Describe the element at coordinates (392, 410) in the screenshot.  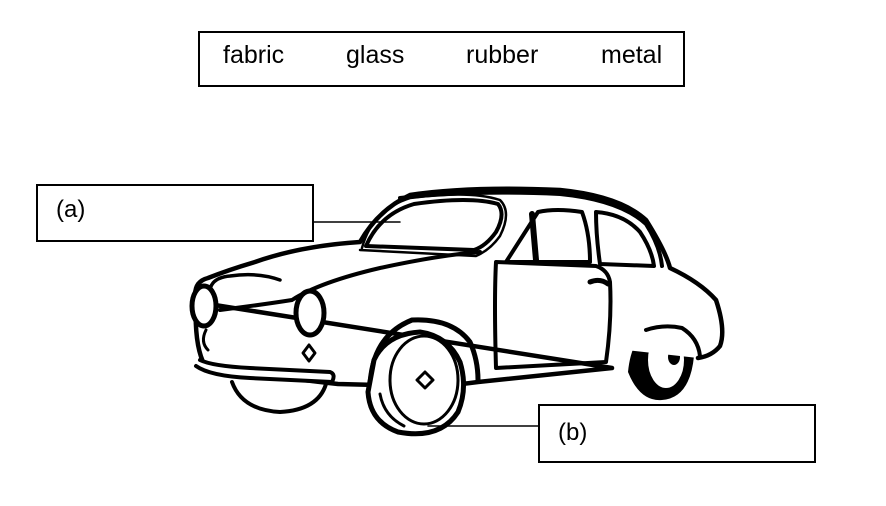
I see `tyre-tread` at that location.